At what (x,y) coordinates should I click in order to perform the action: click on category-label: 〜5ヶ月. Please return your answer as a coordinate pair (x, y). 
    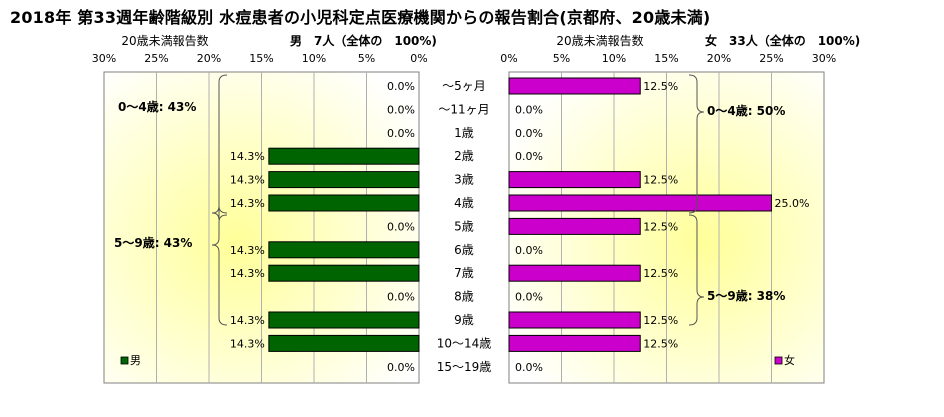
    Looking at the image, I should click on (464, 86).